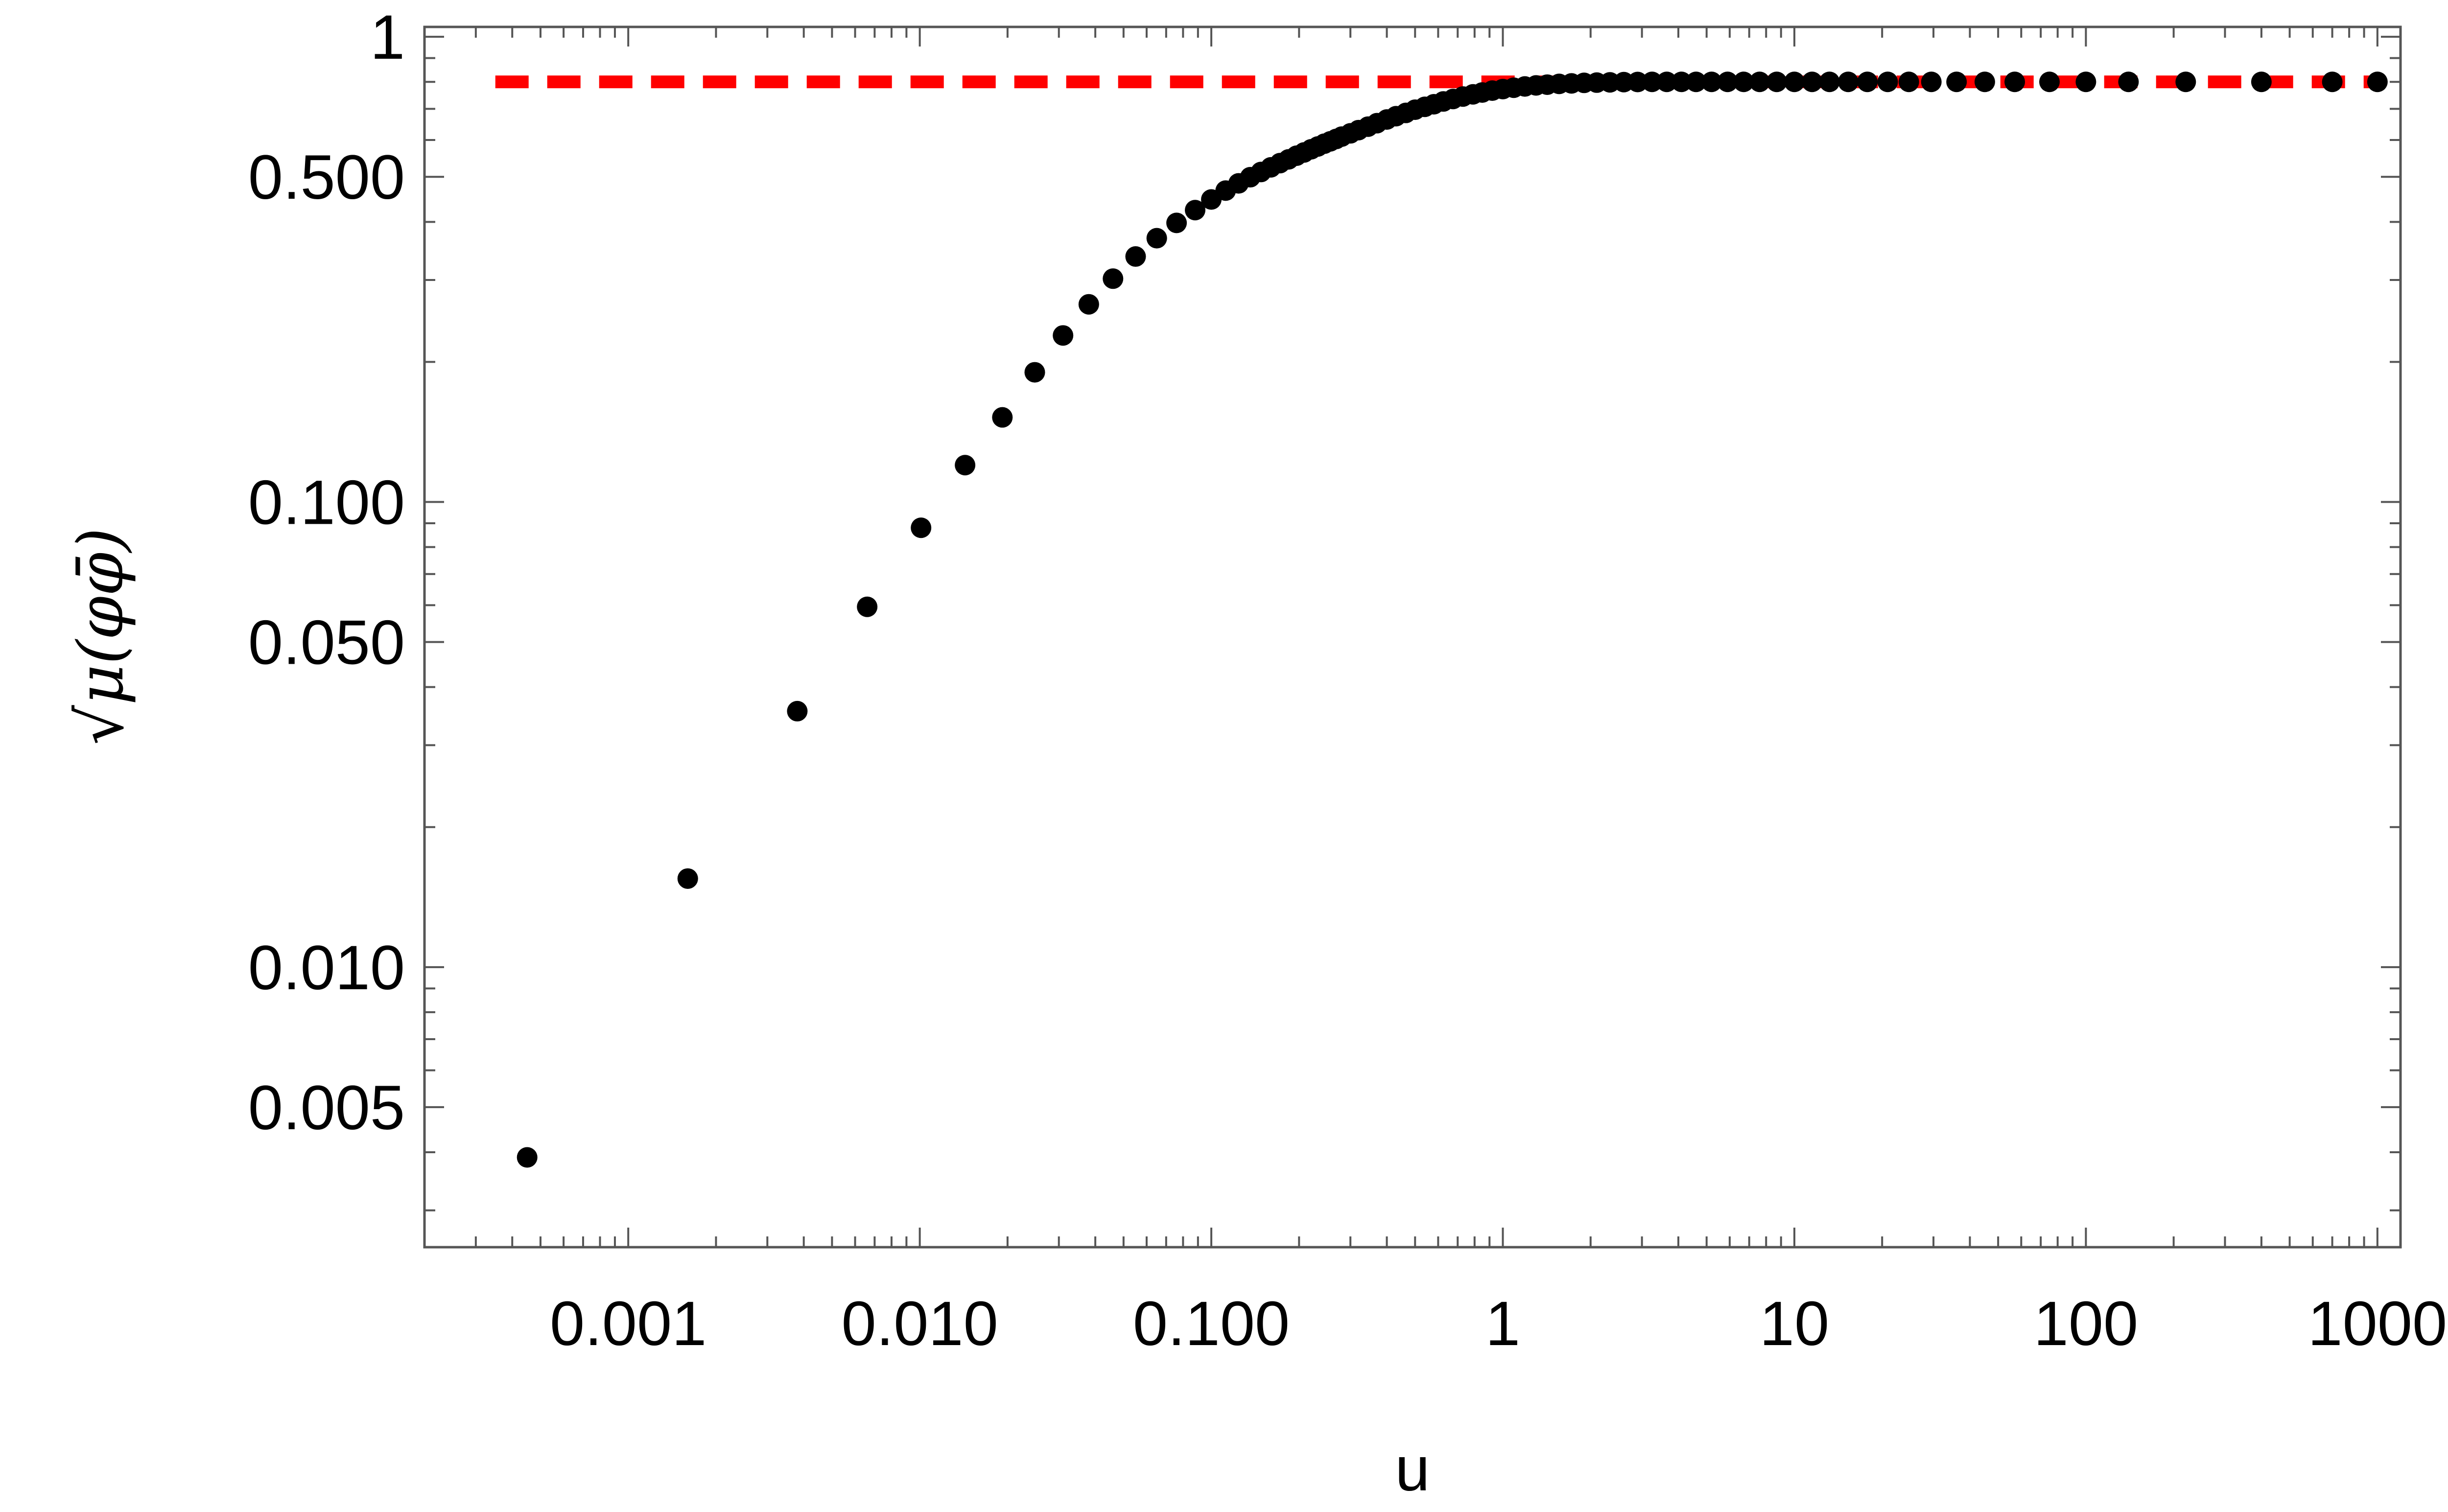  What do you see at coordinates (326, 177) in the screenshot?
I see `y-tick-label: 0.500` at bounding box center [326, 177].